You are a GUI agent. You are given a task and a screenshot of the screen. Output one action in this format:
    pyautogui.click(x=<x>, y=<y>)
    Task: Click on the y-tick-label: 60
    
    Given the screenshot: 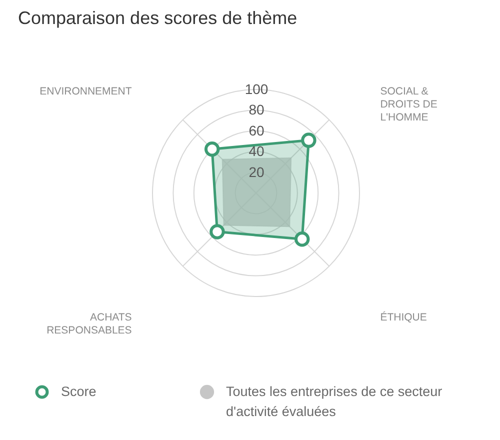 What is the action you would take?
    pyautogui.click(x=256, y=130)
    